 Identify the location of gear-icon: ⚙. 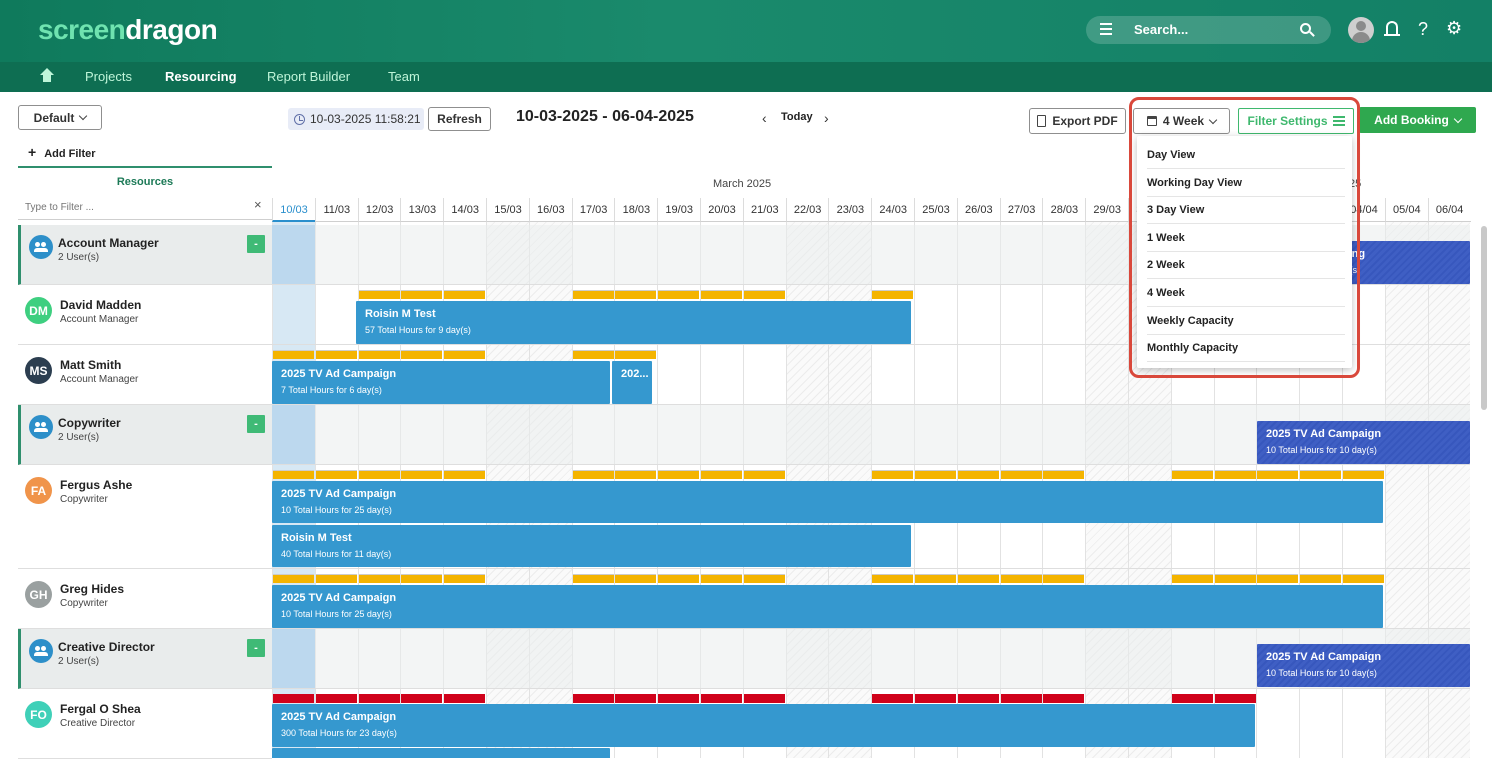
(1454, 28).